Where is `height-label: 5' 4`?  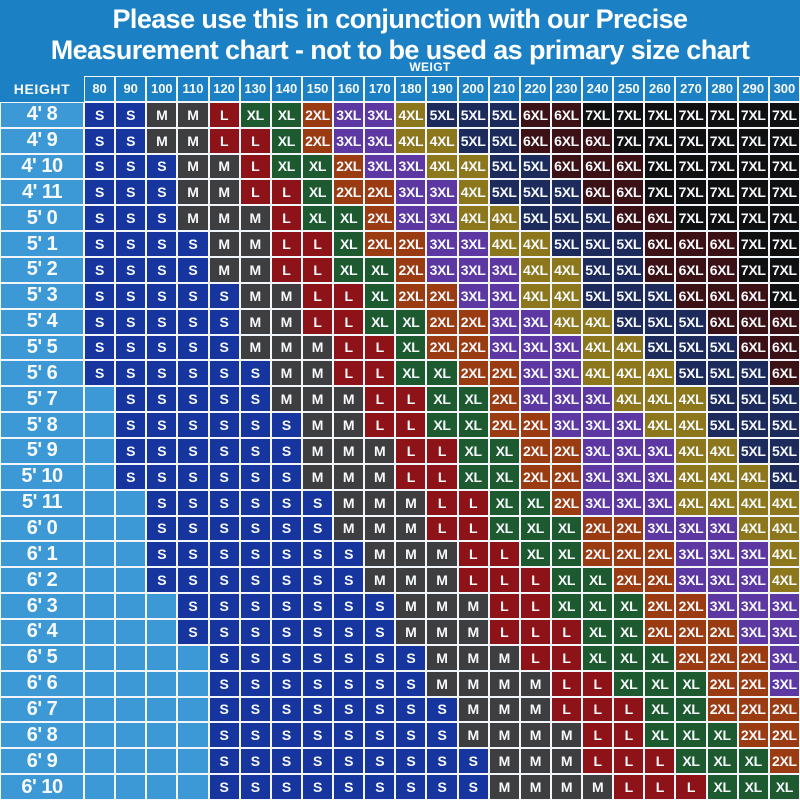 height-label: 5' 4 is located at coordinates (42, 321).